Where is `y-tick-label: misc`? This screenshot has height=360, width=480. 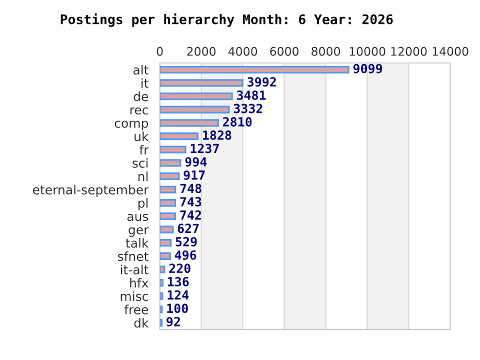 y-tick-label: misc is located at coordinates (134, 296).